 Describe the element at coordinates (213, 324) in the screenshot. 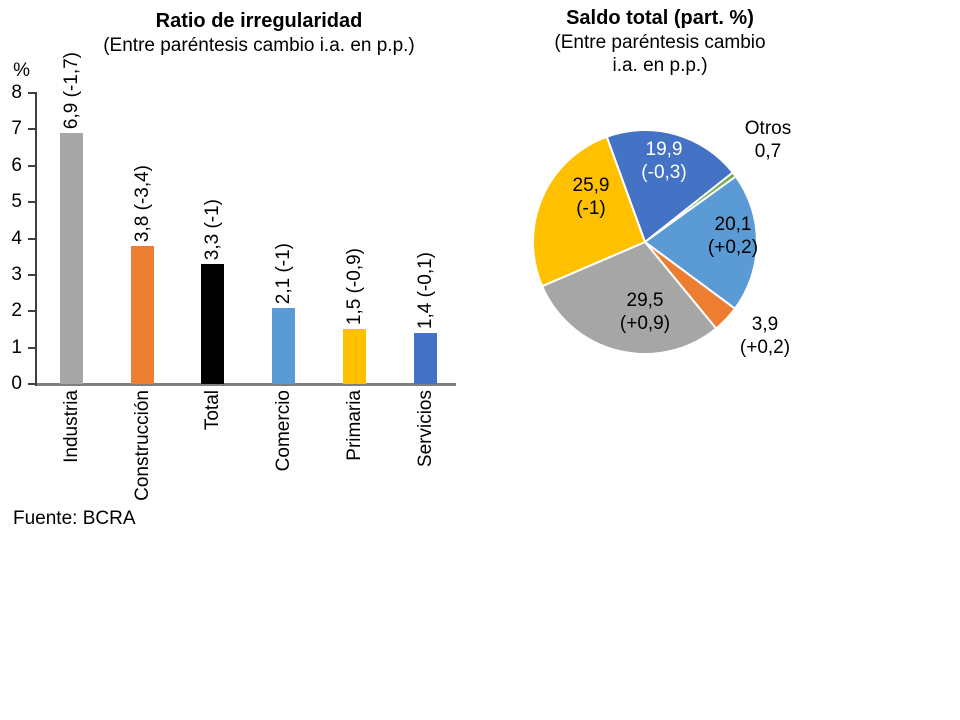

I see `bar-total` at that location.